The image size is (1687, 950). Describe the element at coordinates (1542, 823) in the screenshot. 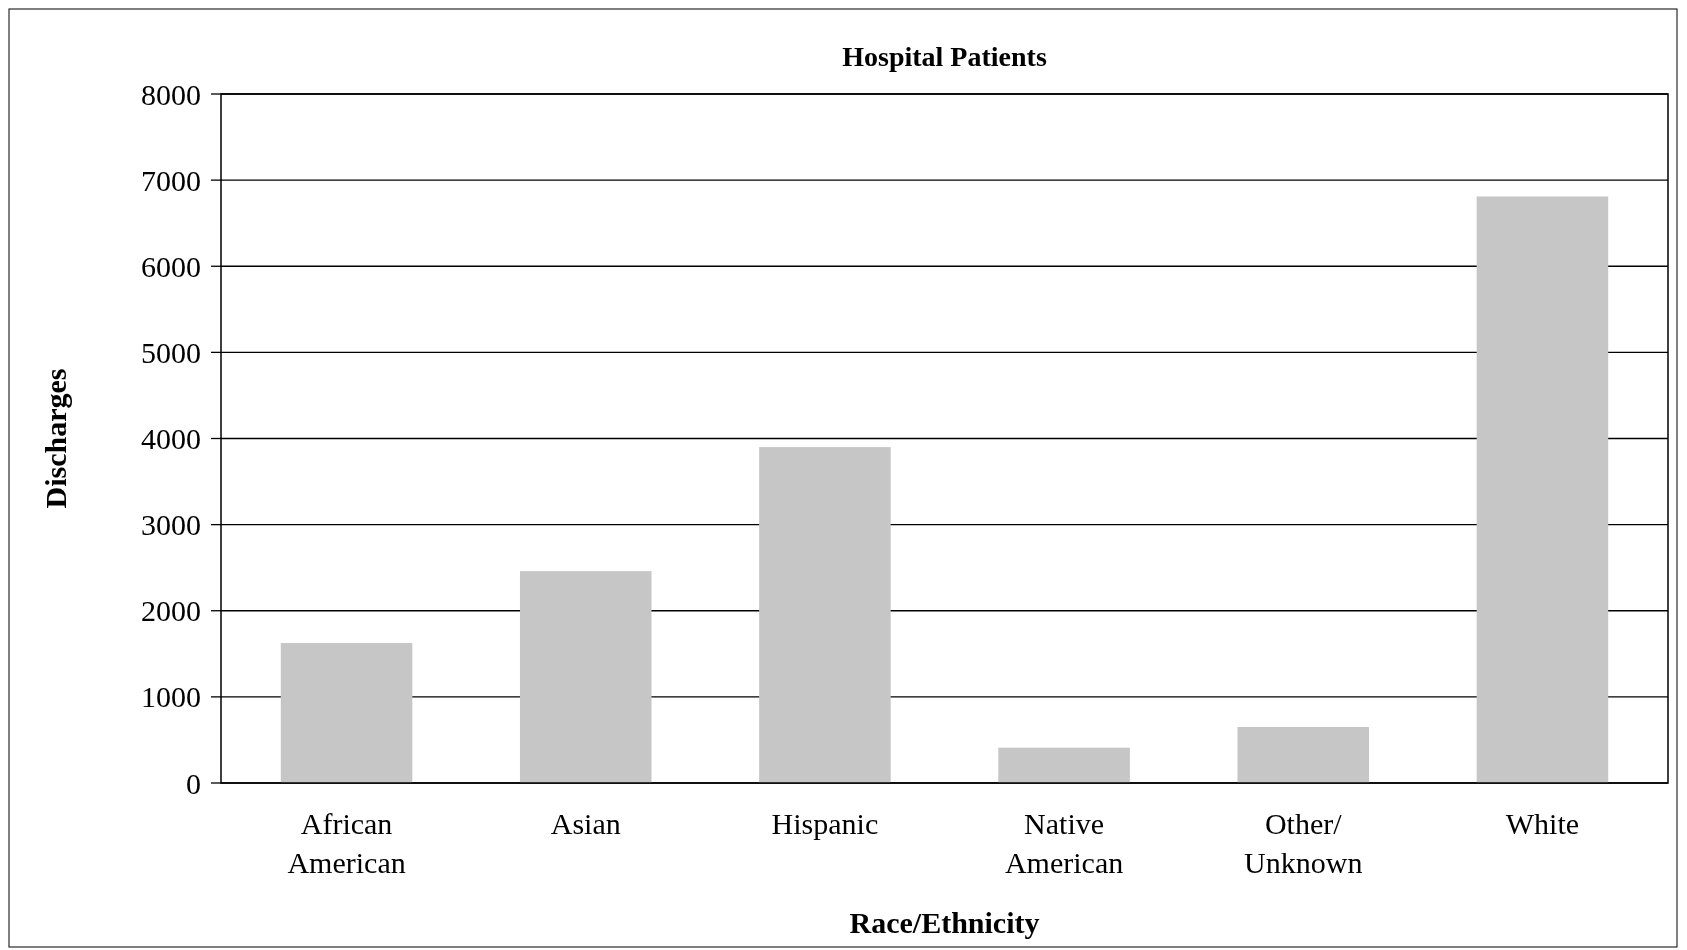

I see `x-tick-label: White` at that location.